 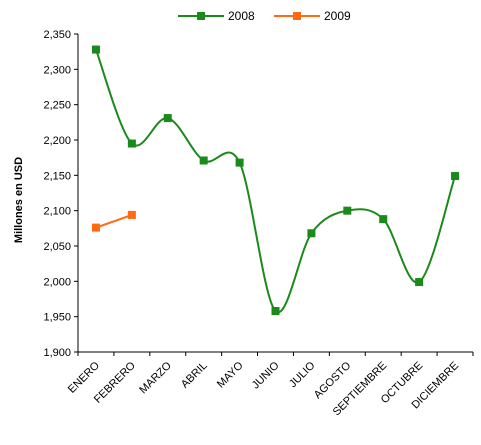 What do you see at coordinates (57, 282) in the screenshot?
I see `y-tick-label: 2,000` at bounding box center [57, 282].